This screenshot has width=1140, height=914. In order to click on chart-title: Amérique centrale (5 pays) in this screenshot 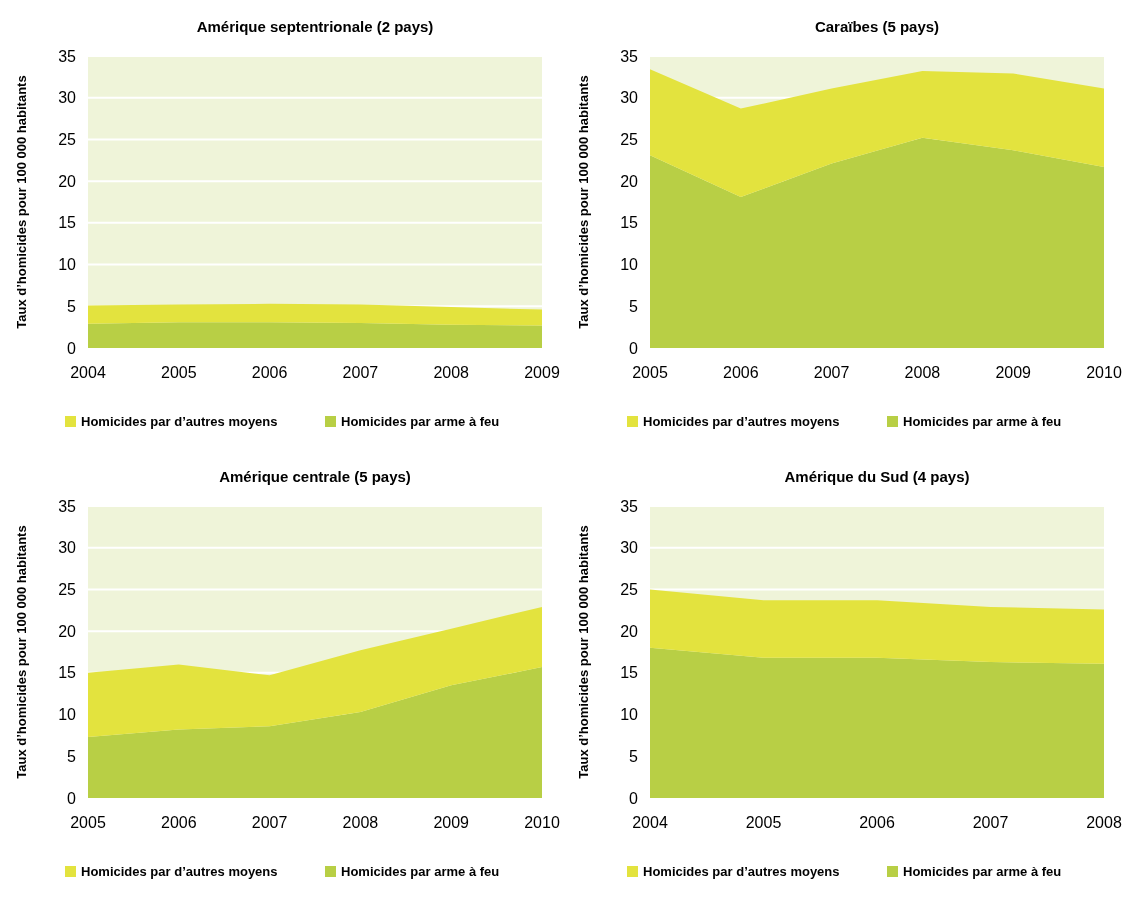, I will do `click(315, 476)`.